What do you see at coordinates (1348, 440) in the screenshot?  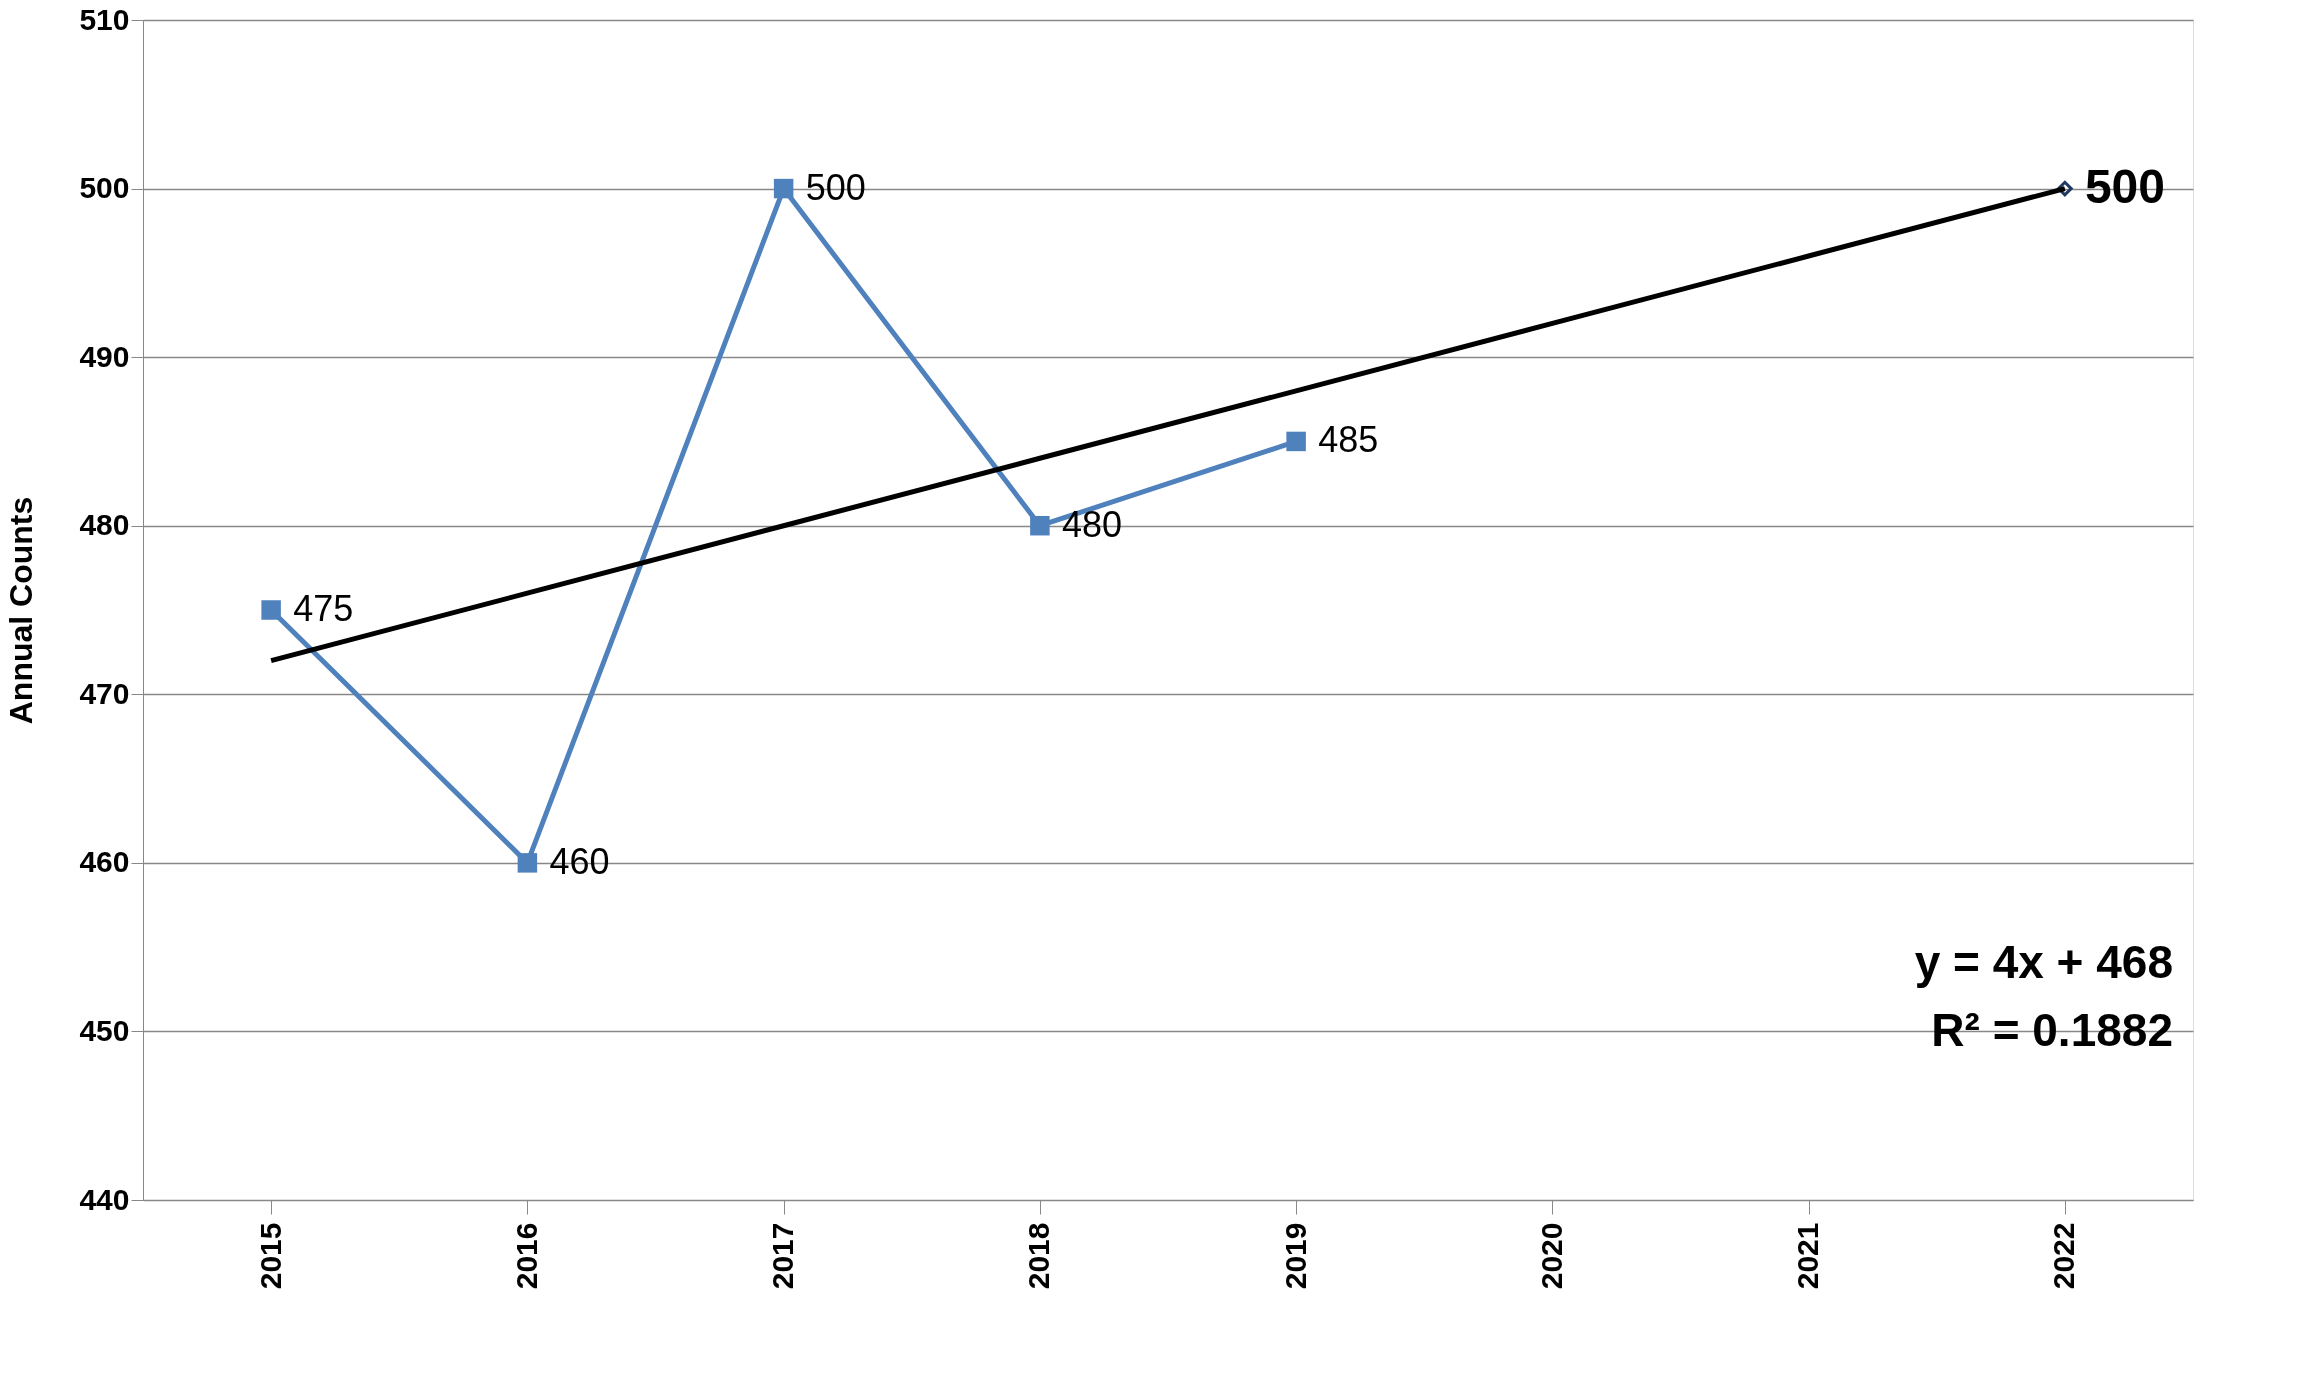 I see `data-label: 485` at bounding box center [1348, 440].